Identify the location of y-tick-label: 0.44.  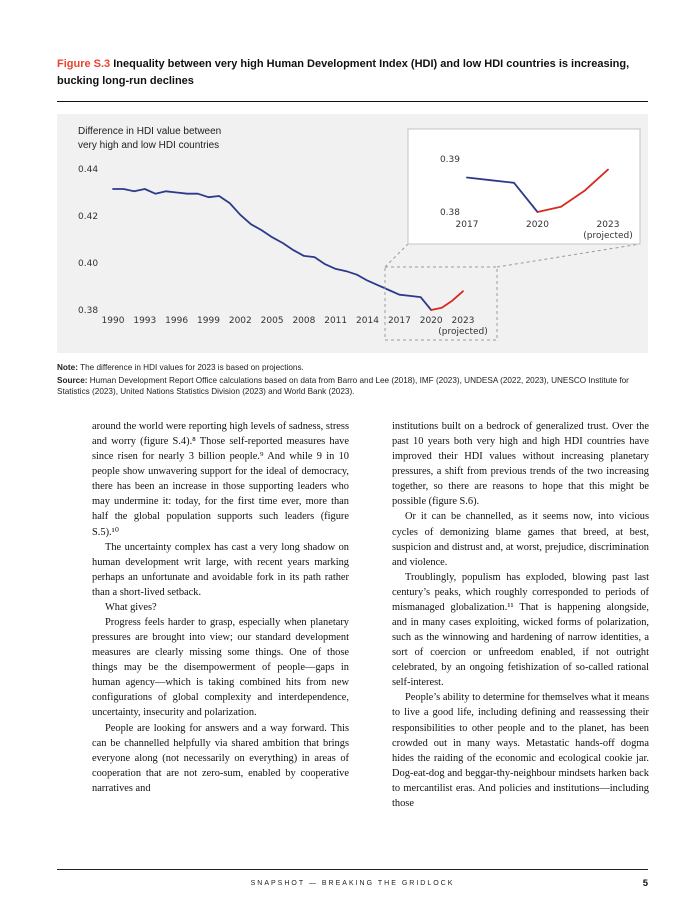
(88, 170).